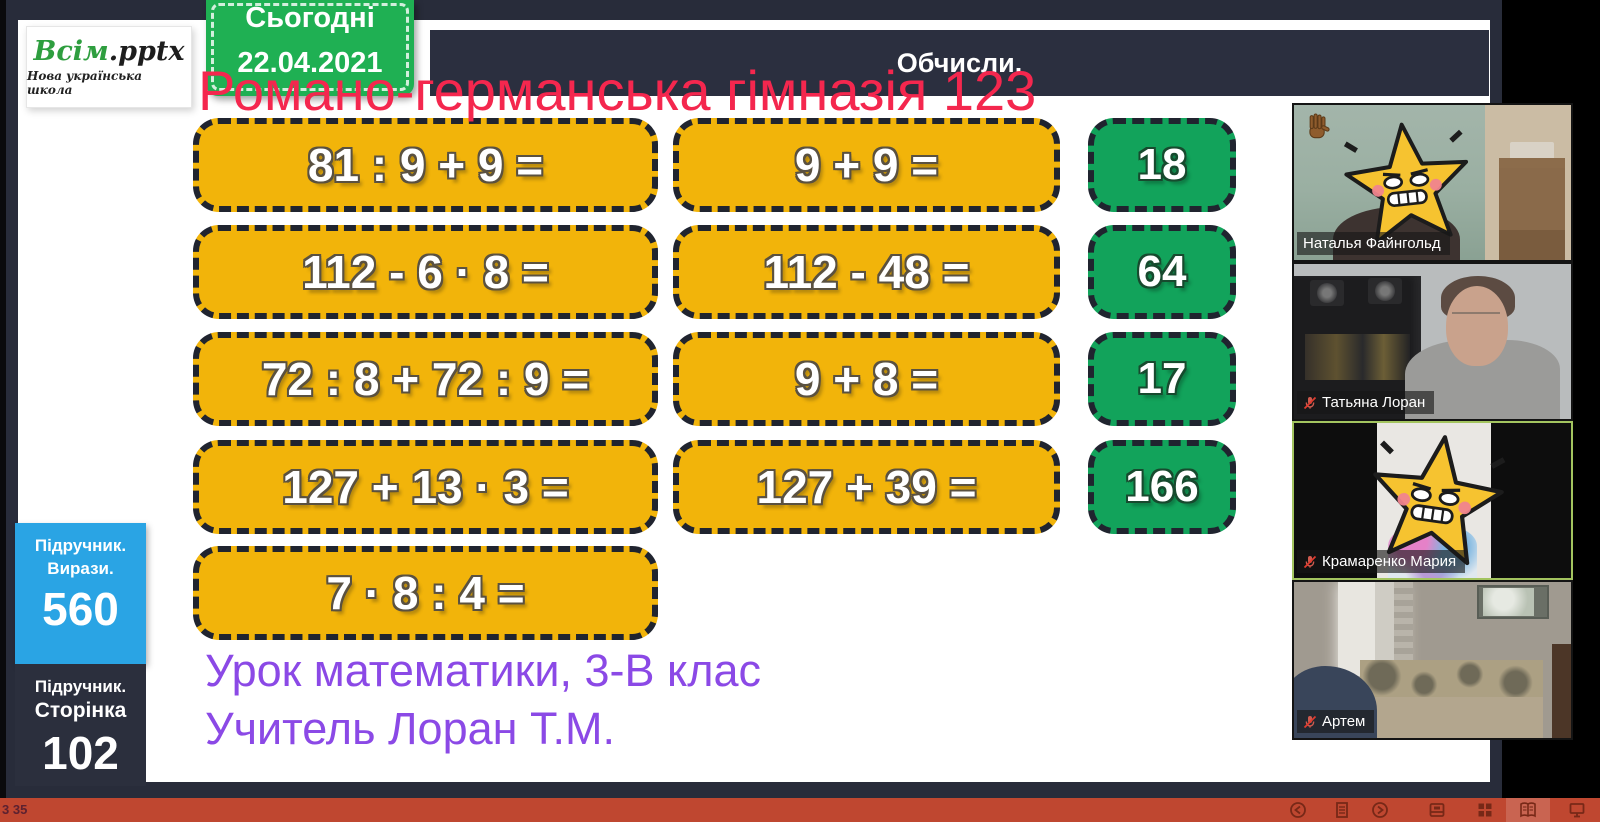  I want to click on wall-picture-shape, so click(1512, 602).